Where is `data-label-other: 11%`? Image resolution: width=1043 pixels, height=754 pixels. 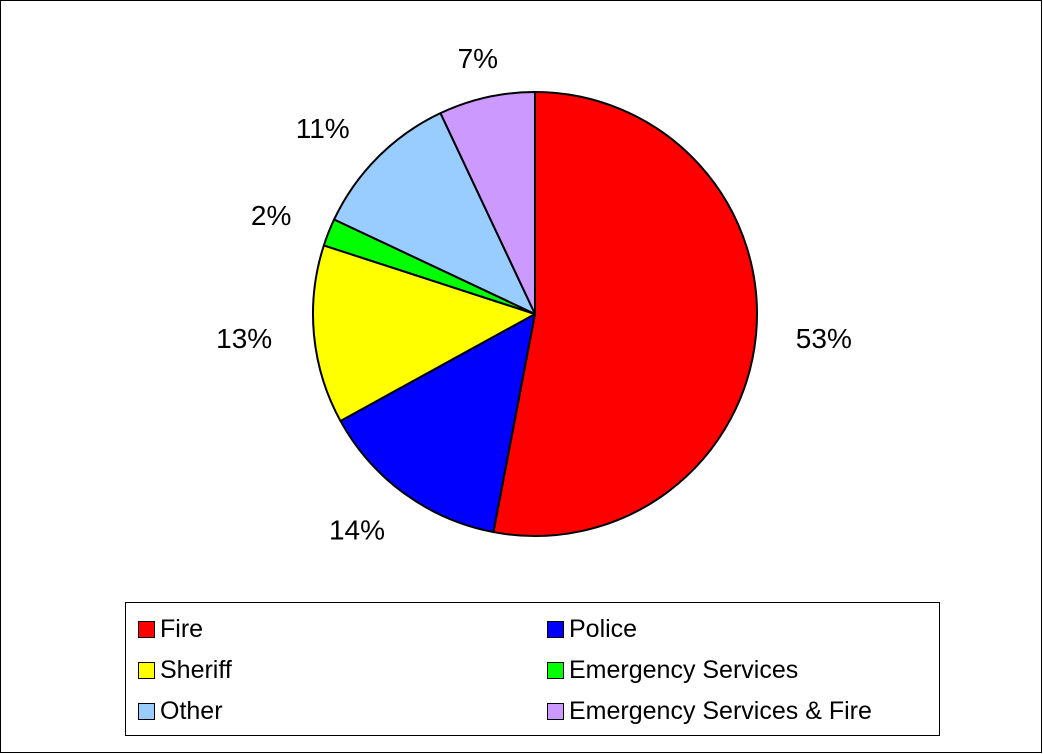 data-label-other: 11% is located at coordinates (323, 128).